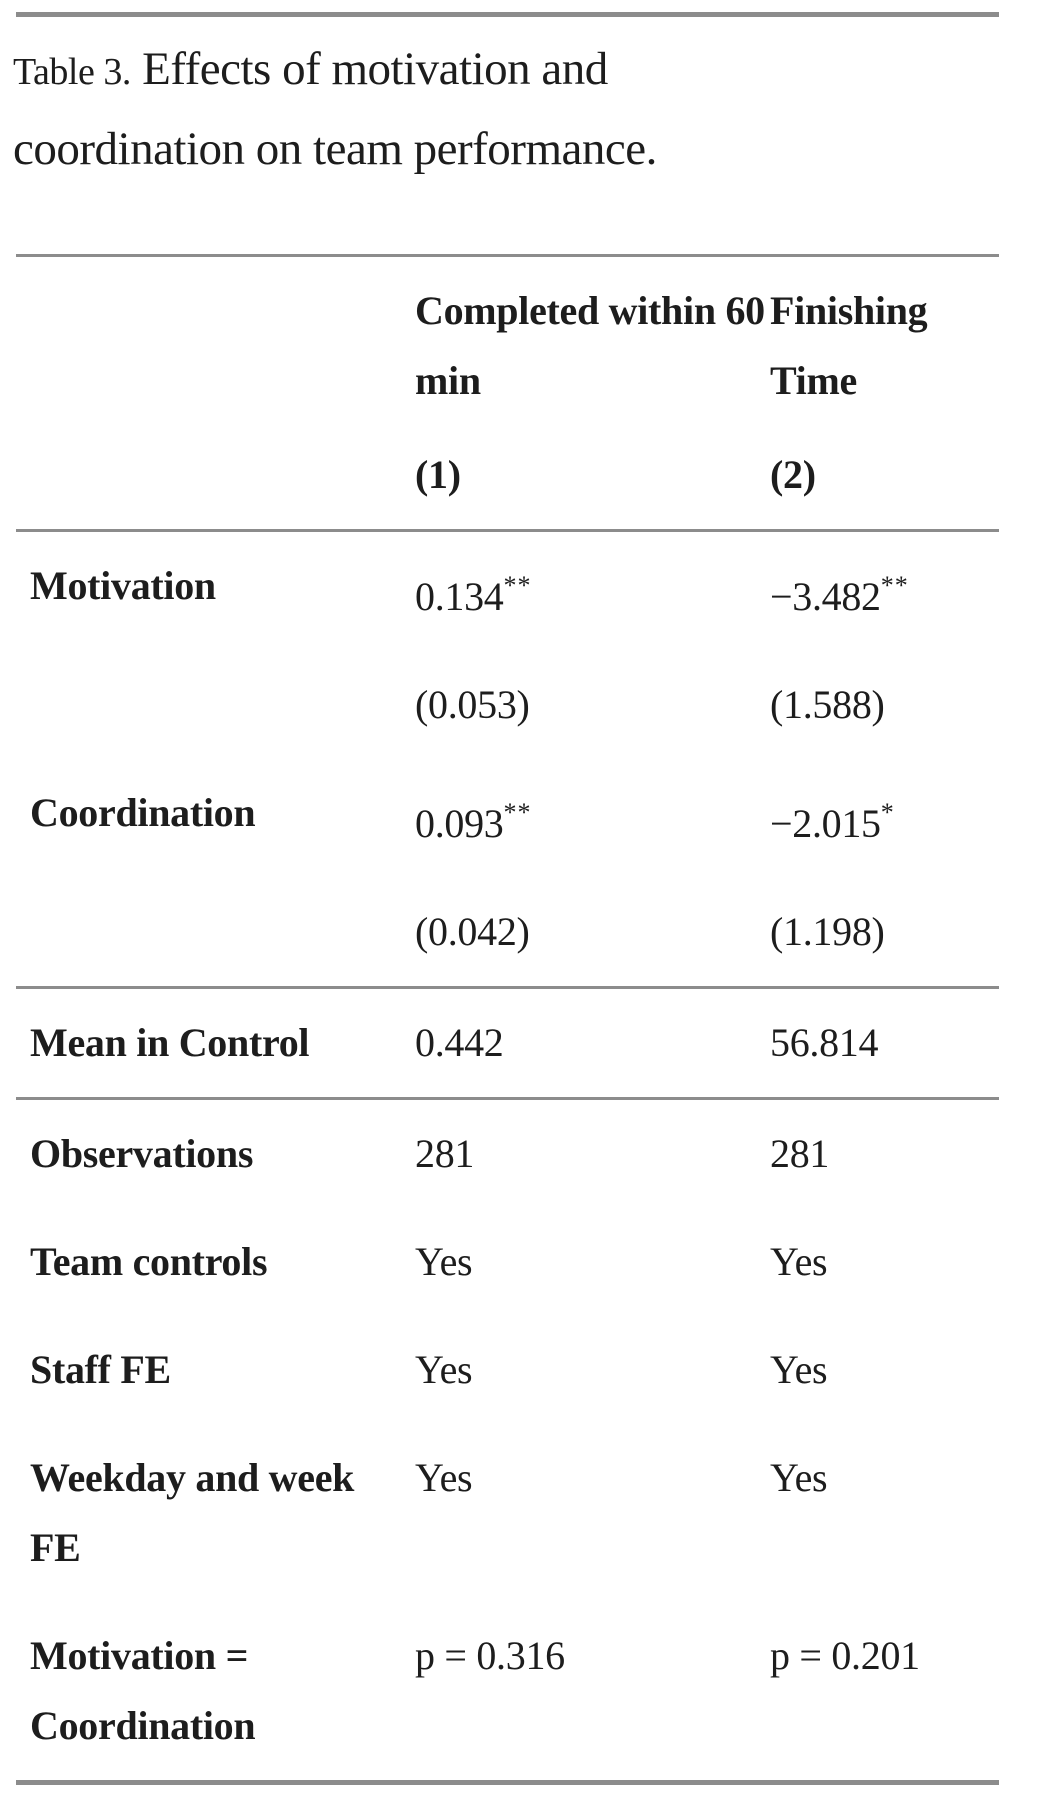 This screenshot has height=1798, width=1046. I want to click on standard-error-cell: (1.198), so click(884, 933).